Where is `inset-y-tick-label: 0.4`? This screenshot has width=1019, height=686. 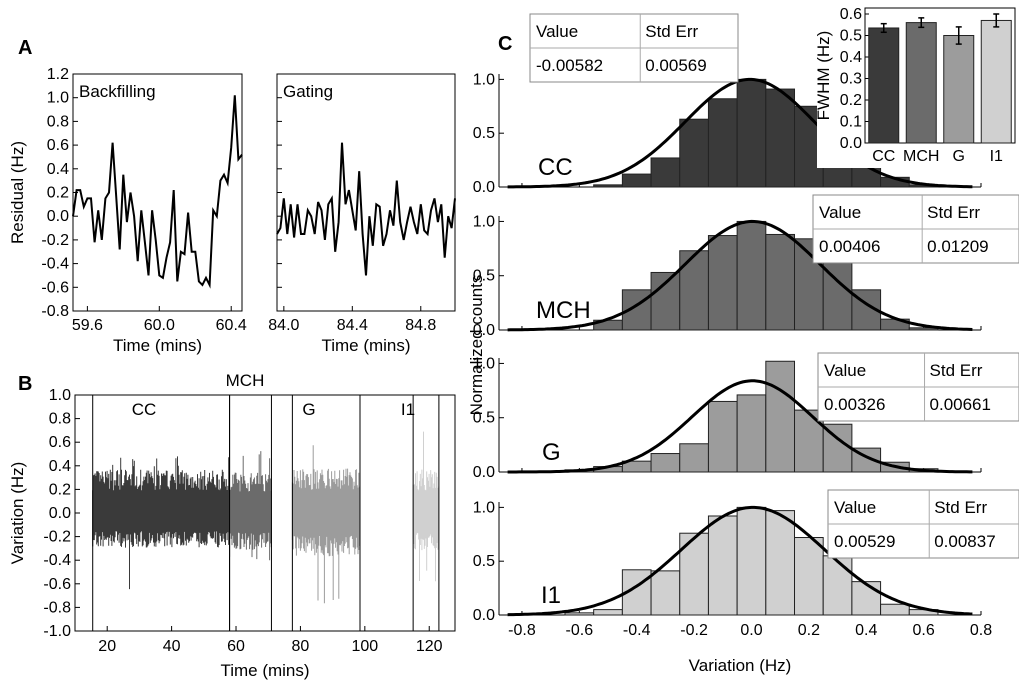
inset-y-tick-label: 0.4 is located at coordinates (851, 57).